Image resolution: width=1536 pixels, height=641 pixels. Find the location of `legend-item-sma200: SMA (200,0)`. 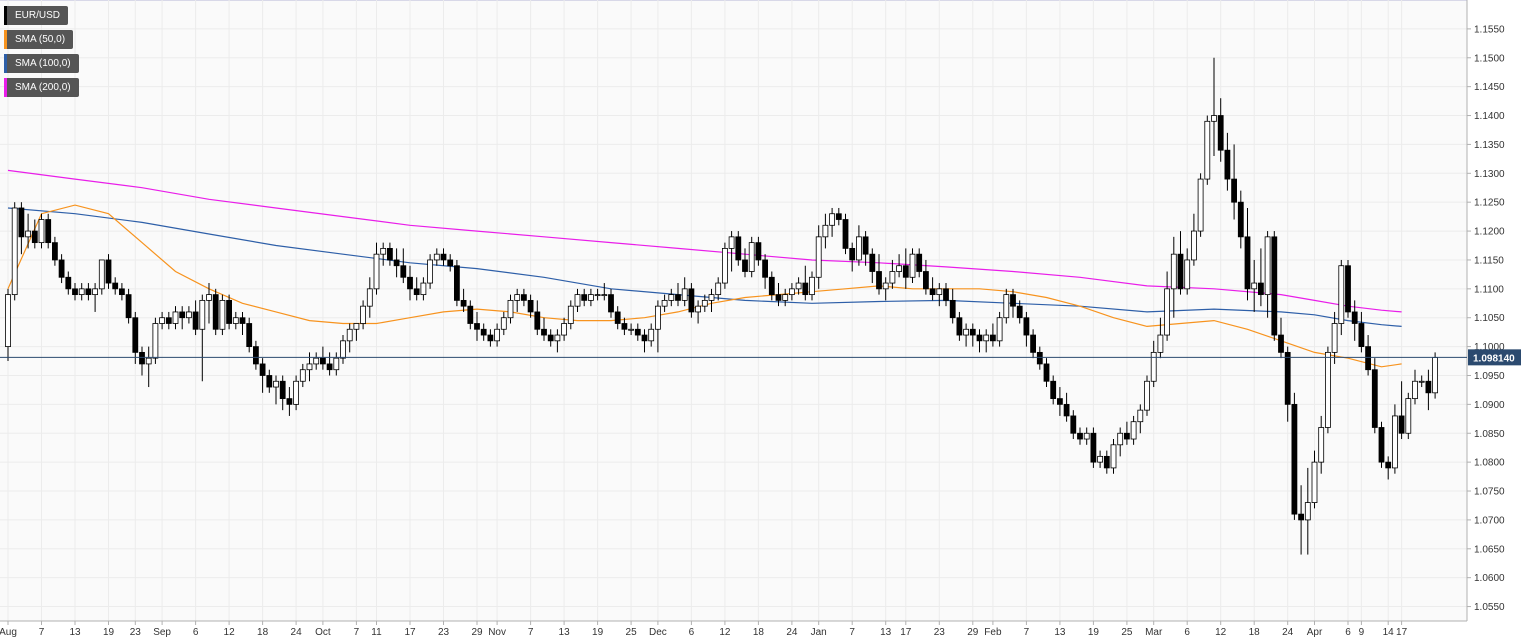

legend-item-sma200: SMA (200,0) is located at coordinates (41, 87).